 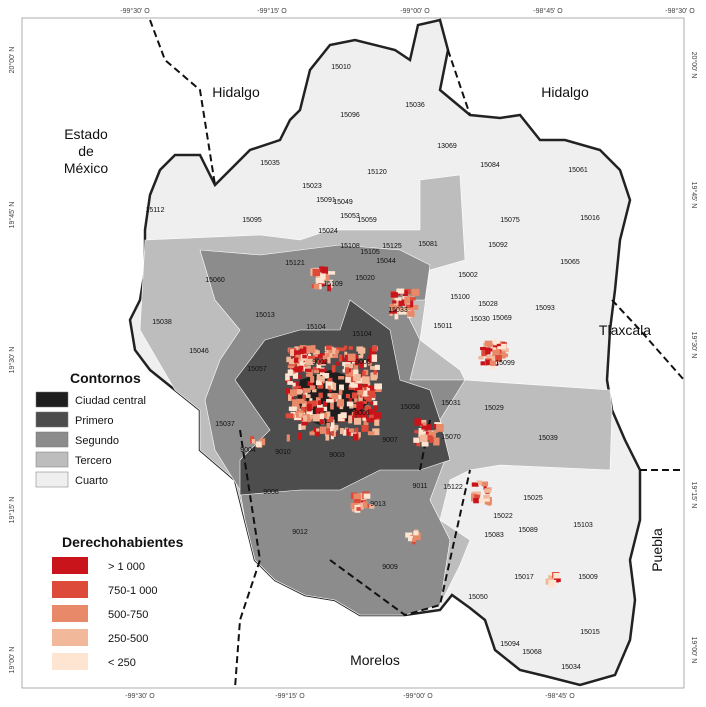 What do you see at coordinates (225, 424) in the screenshot?
I see `municipality-code: 15037` at bounding box center [225, 424].